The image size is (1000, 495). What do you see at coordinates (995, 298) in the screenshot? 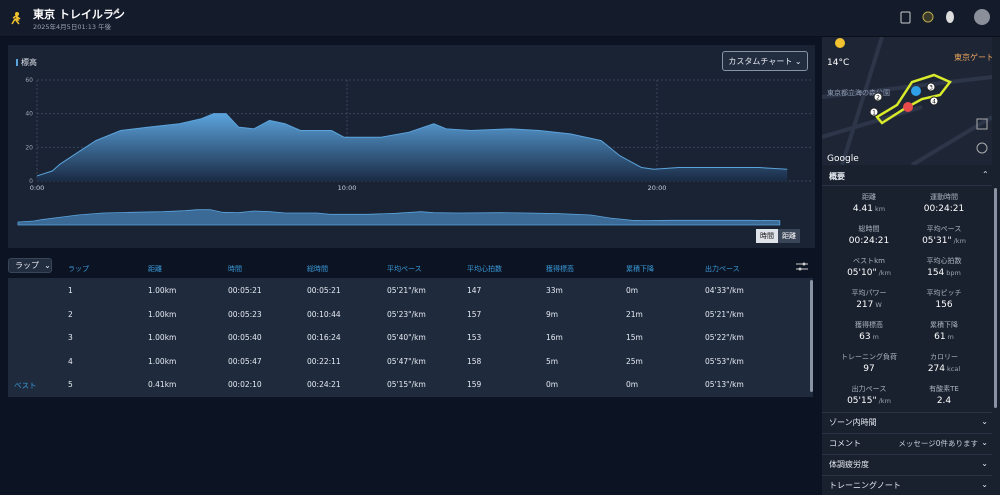
I see `sidebar-scrollbar` at bounding box center [995, 298].